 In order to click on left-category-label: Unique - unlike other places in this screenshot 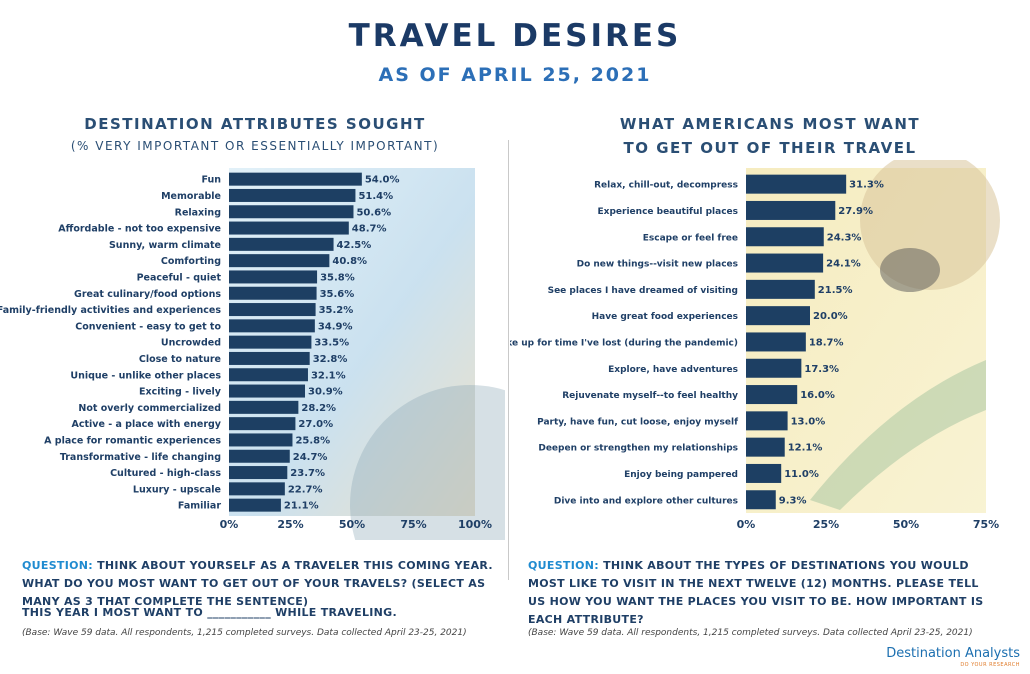, I will do `click(145, 375)`.